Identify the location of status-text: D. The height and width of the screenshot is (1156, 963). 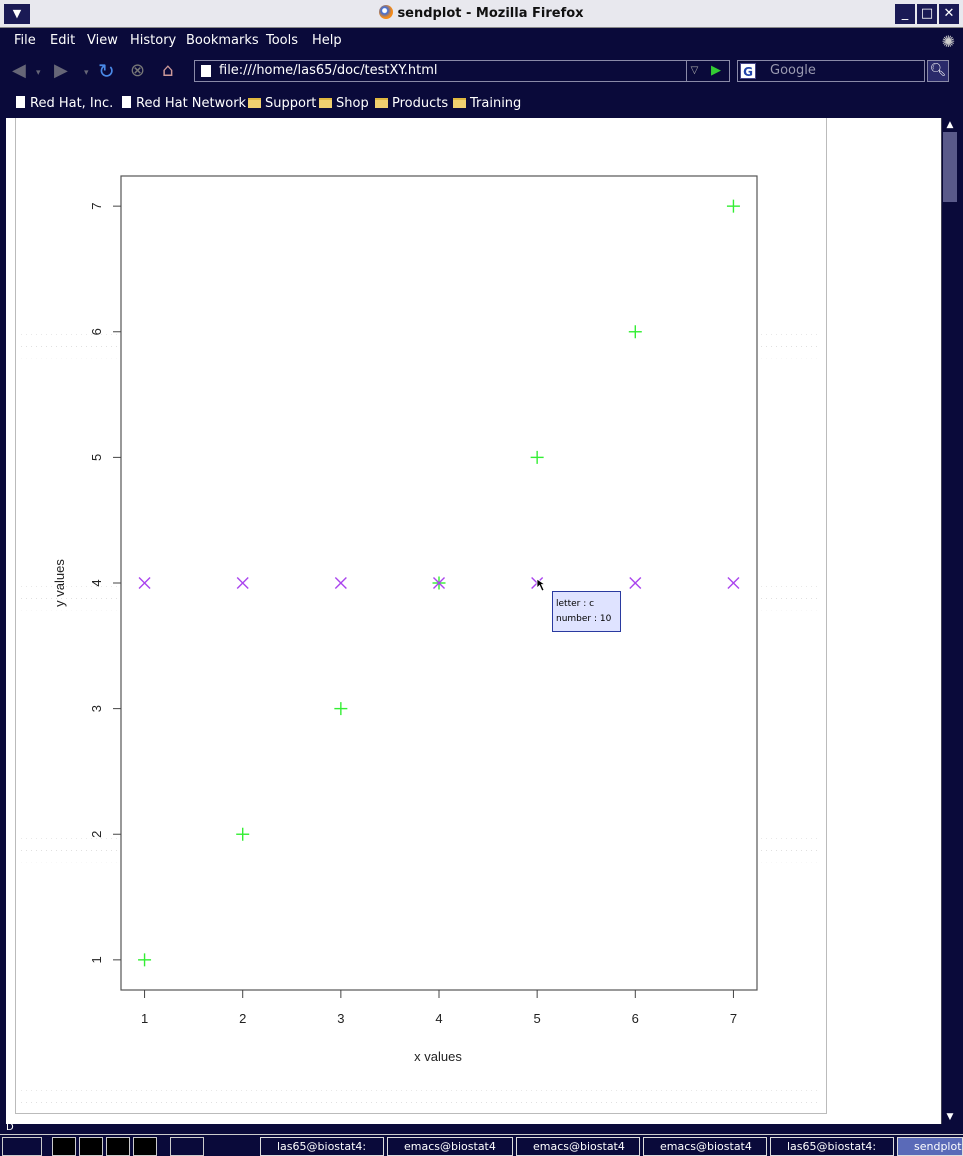
(10, 1127).